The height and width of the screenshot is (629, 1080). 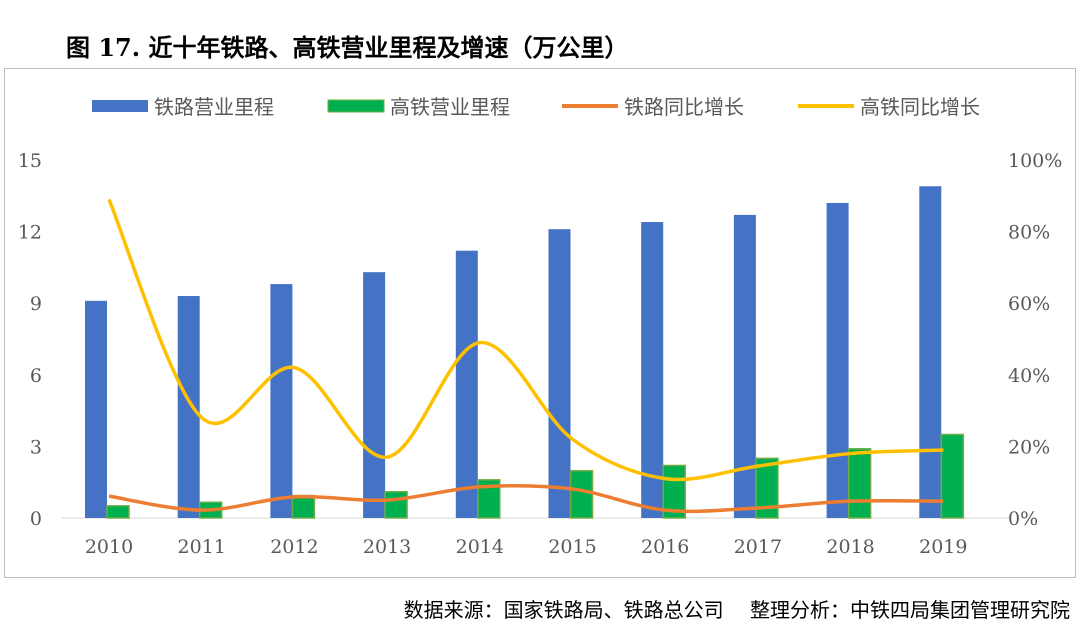 I want to click on category-label: 2018, so click(x=850, y=547).